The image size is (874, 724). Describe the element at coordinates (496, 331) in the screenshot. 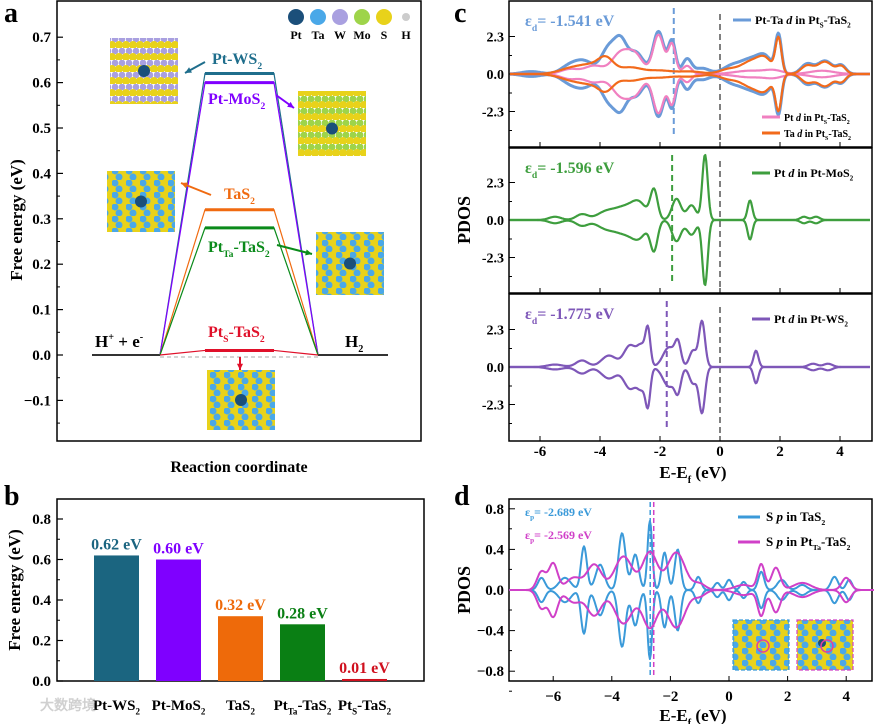

I see `y-tick-label: 2.3` at that location.